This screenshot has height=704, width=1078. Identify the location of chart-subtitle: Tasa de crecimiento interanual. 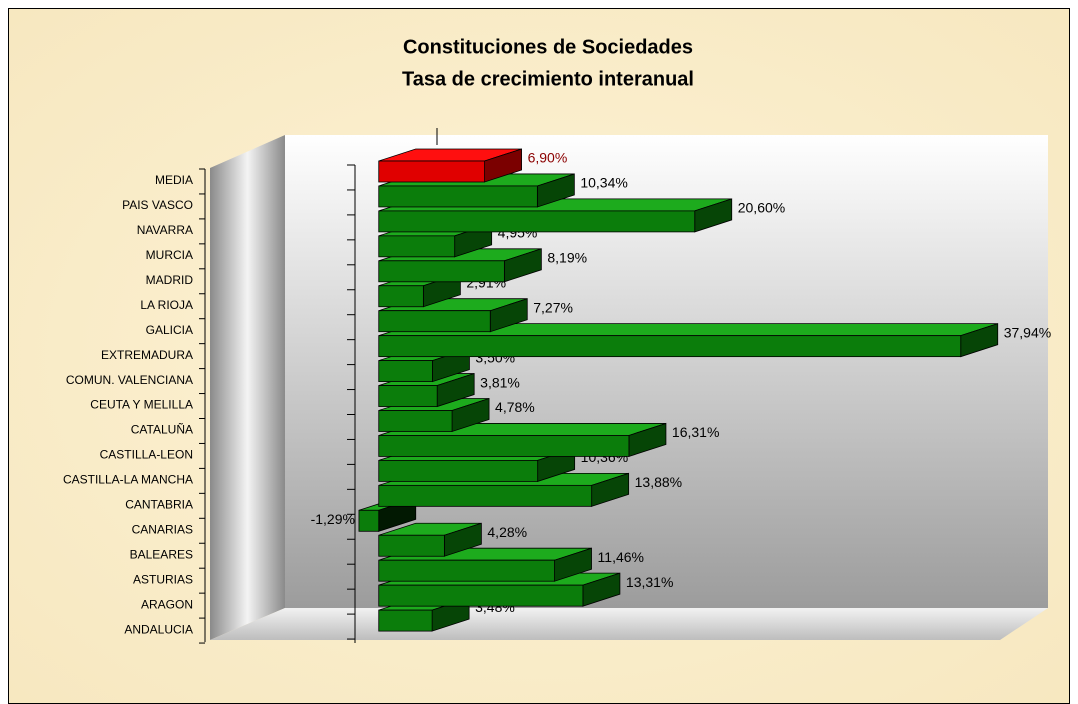
(548, 79).